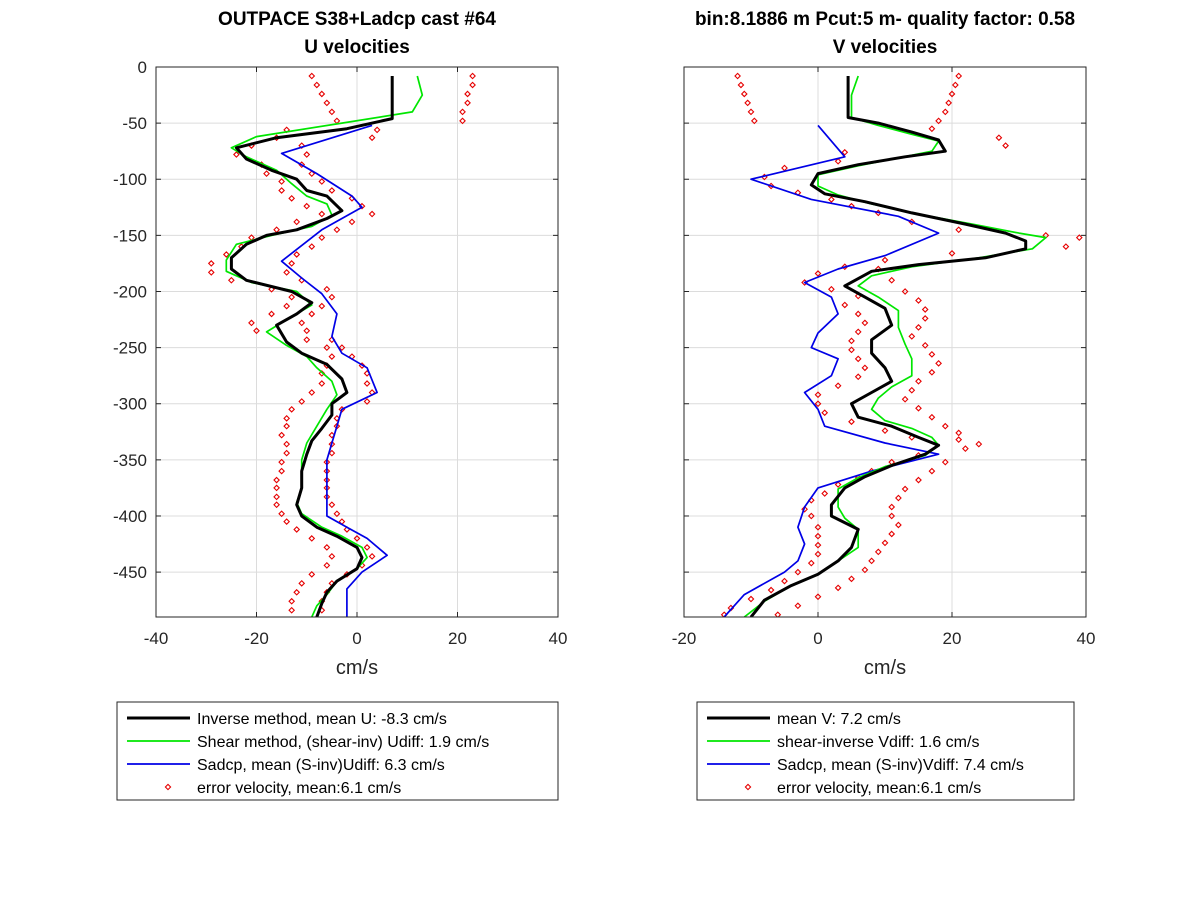  Describe the element at coordinates (878, 742) in the screenshot. I see `v-legend-entry: shear-inverse Vdiff: 1.6 cm/s` at that location.